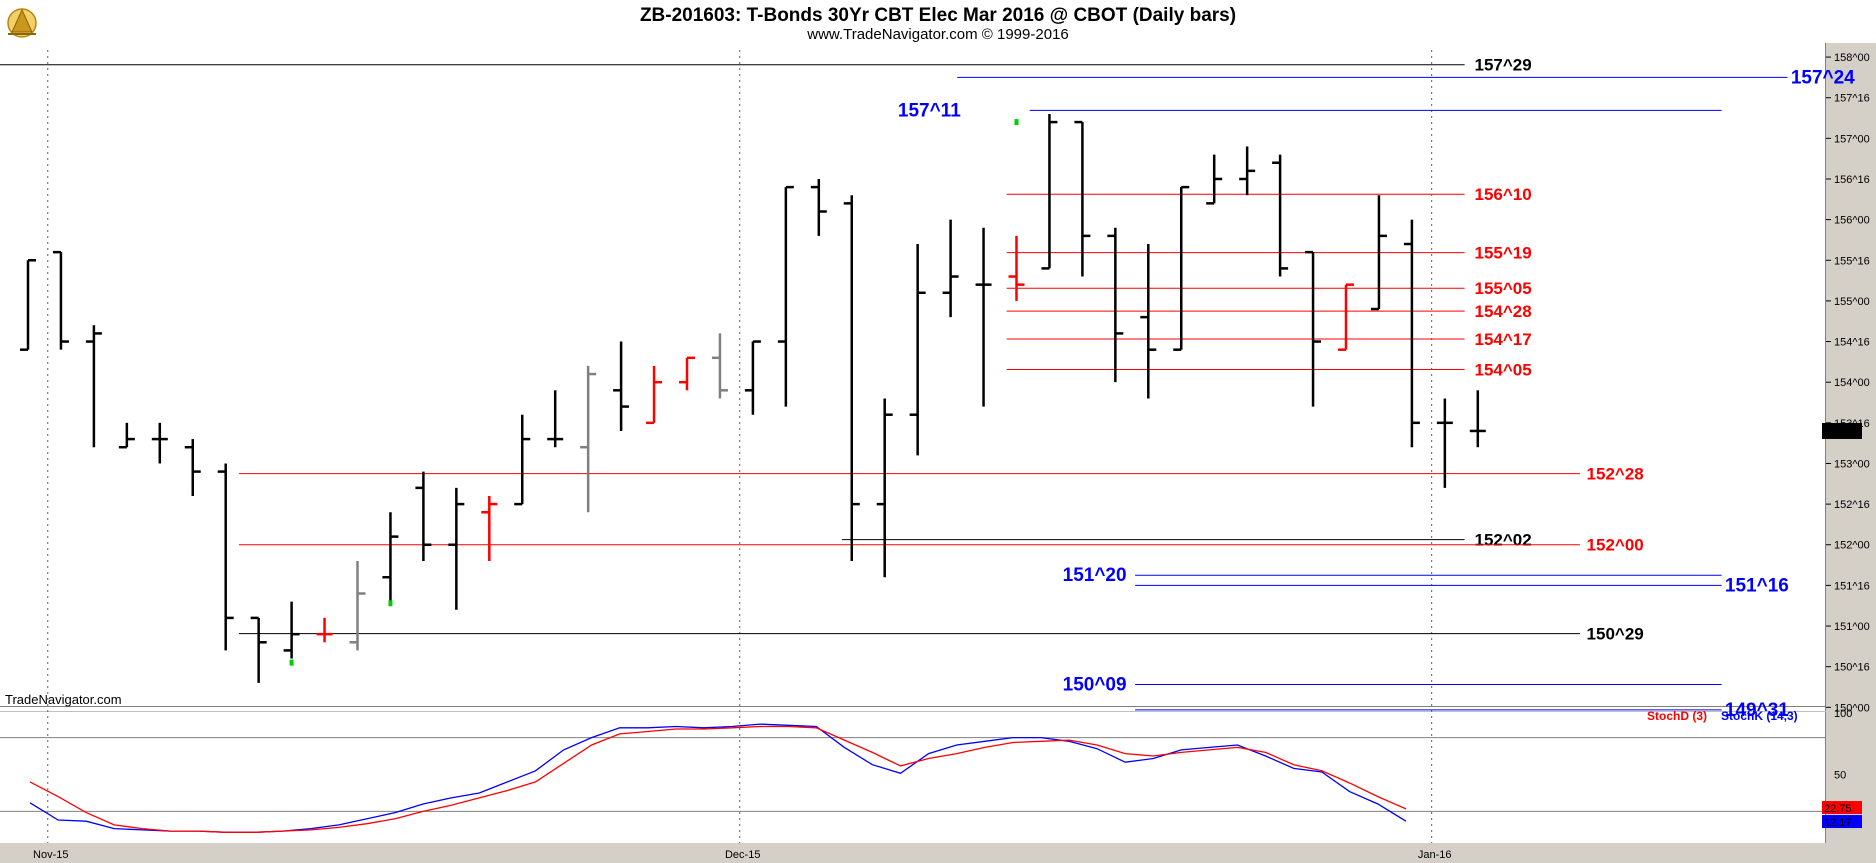  Describe the element at coordinates (1757, 585) in the screenshot. I see `price-level-label: 151^16` at that location.